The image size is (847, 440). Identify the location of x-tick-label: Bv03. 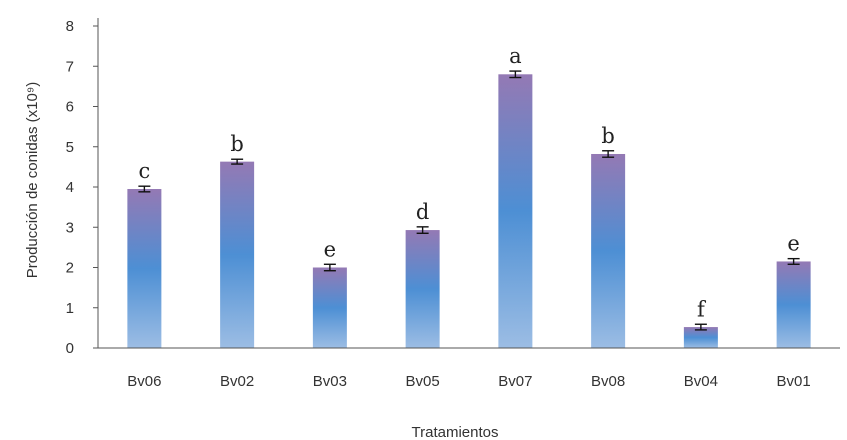
(330, 381).